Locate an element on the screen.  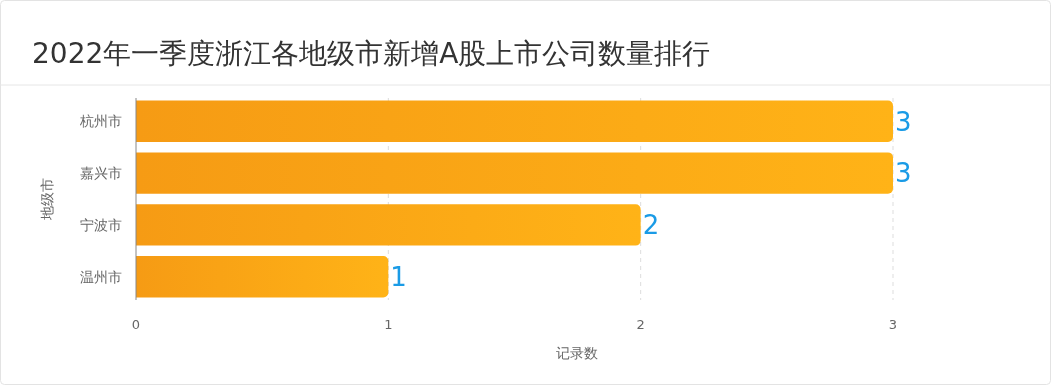
x-tick-label: 1 is located at coordinates (388, 324).